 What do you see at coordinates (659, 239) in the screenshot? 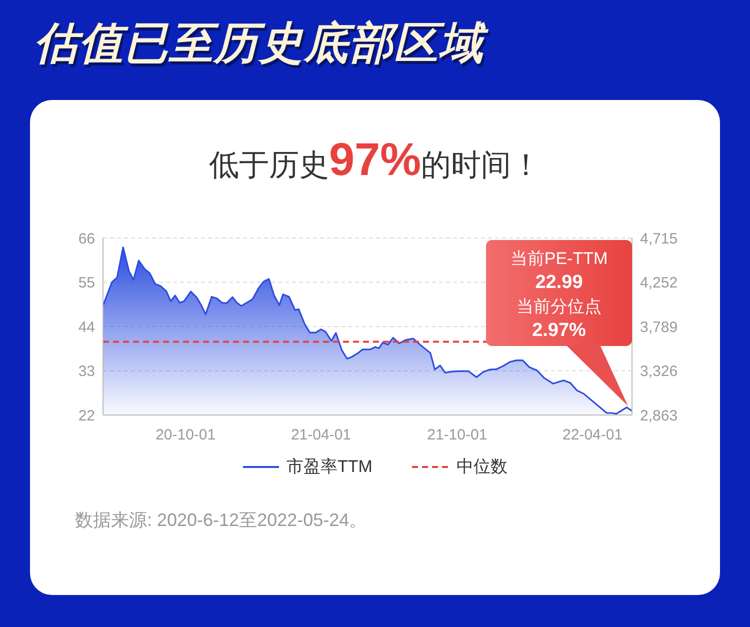
I see `y2-tick-label: 4,715` at bounding box center [659, 239].